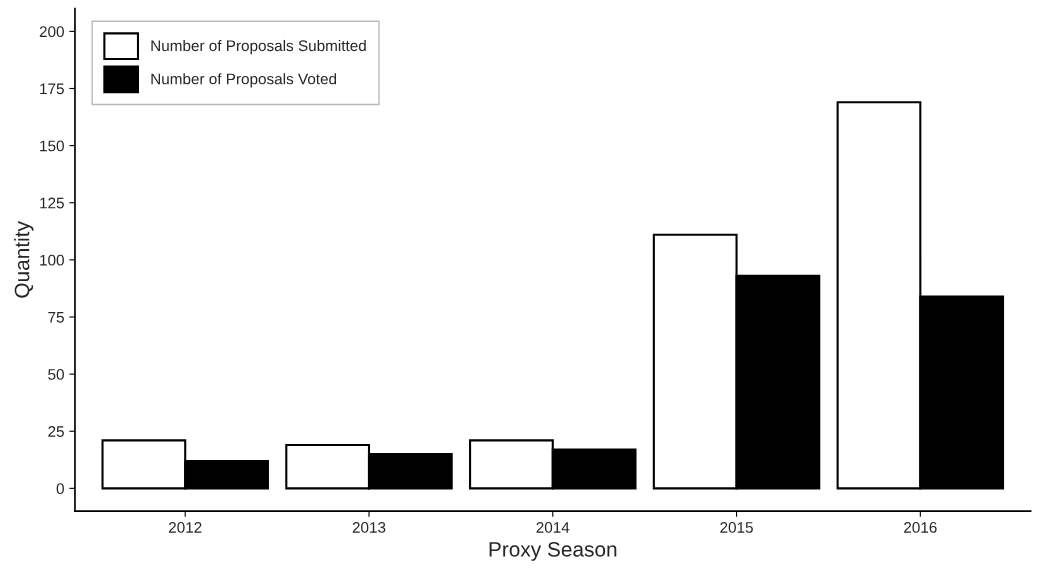  What do you see at coordinates (51, 32) in the screenshot?
I see `y-tick-label: 200` at bounding box center [51, 32].